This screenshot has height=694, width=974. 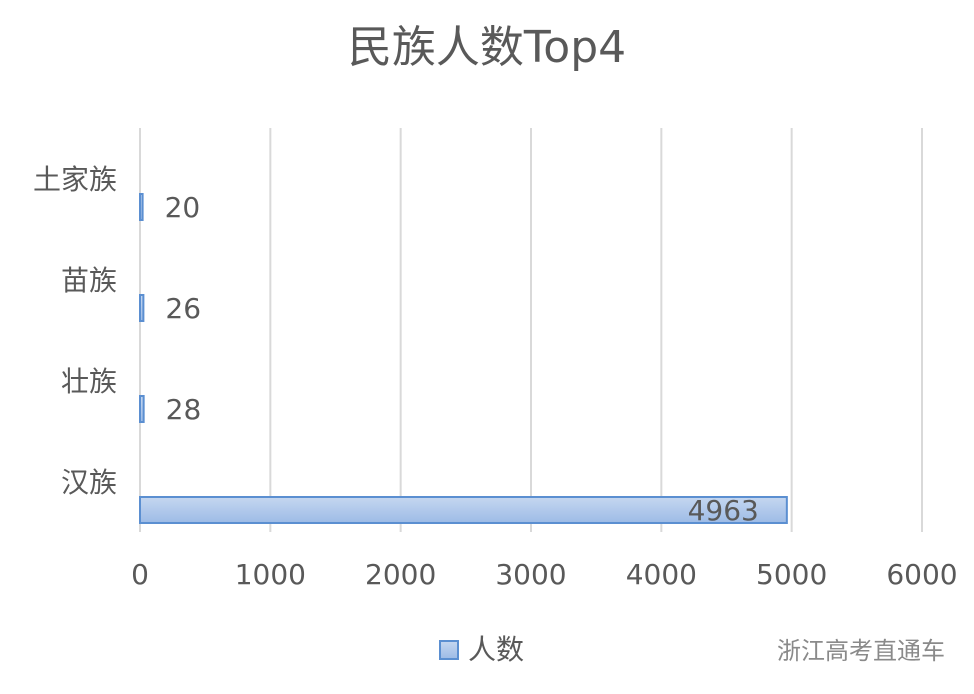 I want to click on y-tick-label: 壮族, so click(x=89, y=381).